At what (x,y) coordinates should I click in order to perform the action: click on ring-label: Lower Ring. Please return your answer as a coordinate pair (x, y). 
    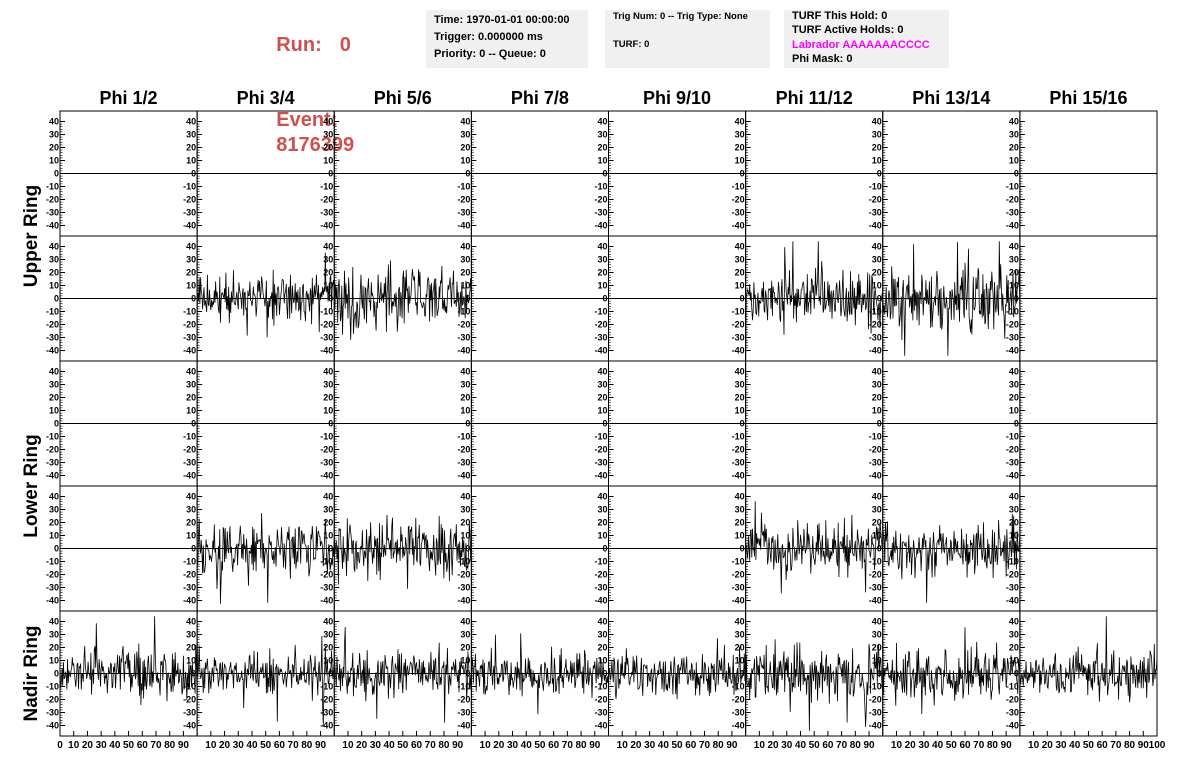
    Looking at the image, I should click on (31, 485).